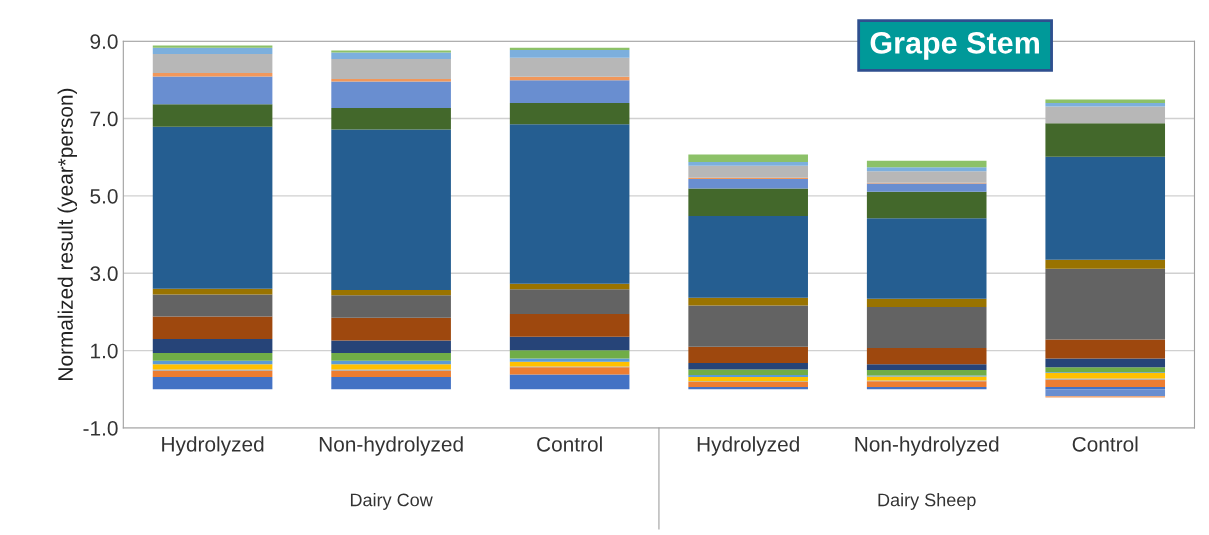 The image size is (1209, 535). I want to click on y-axis-title: Normalized result (year*person), so click(67, 234).